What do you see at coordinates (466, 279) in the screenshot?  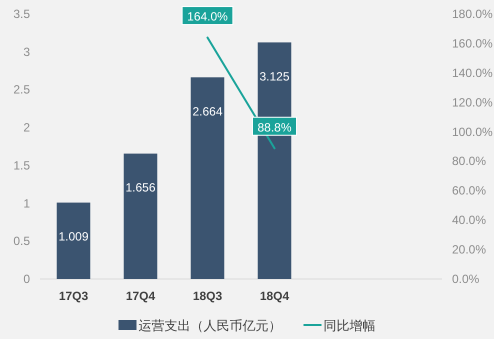 I see `y2-tick-label: 0.0%` at bounding box center [466, 279].